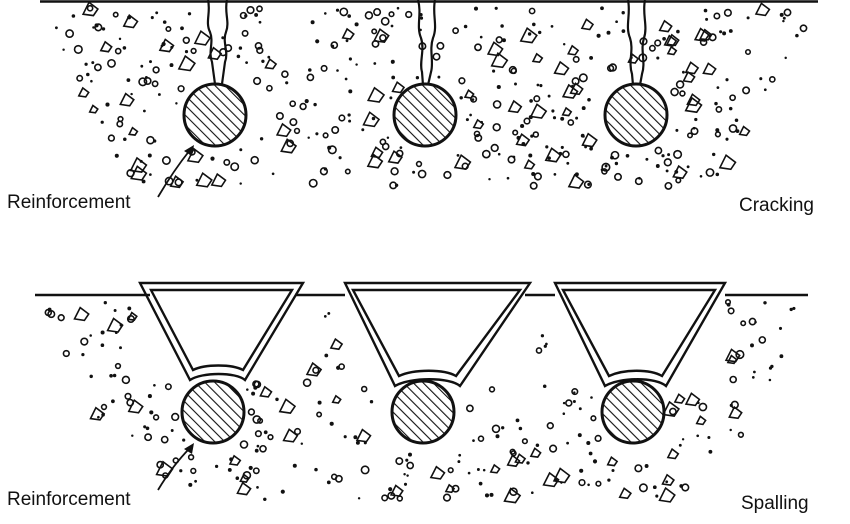 This screenshot has height=524, width=850. What do you see at coordinates (438, 334) in the screenshot?
I see `spall-crater` at bounding box center [438, 334].